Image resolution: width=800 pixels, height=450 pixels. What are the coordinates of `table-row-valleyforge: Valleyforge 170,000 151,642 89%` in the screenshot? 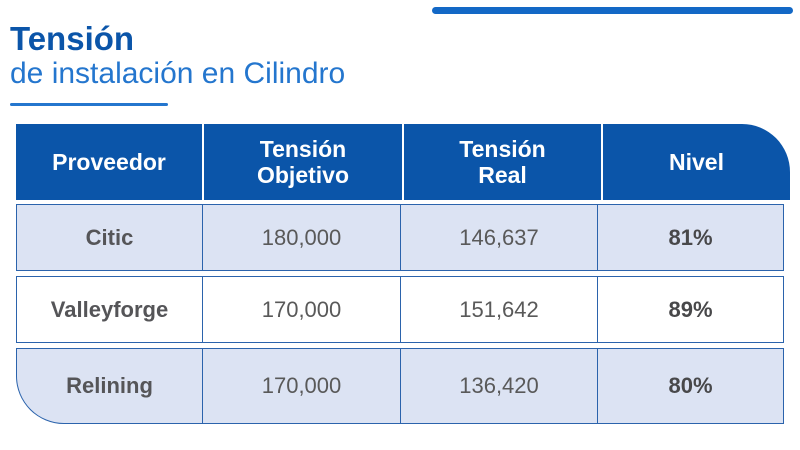 It's located at (400, 309).